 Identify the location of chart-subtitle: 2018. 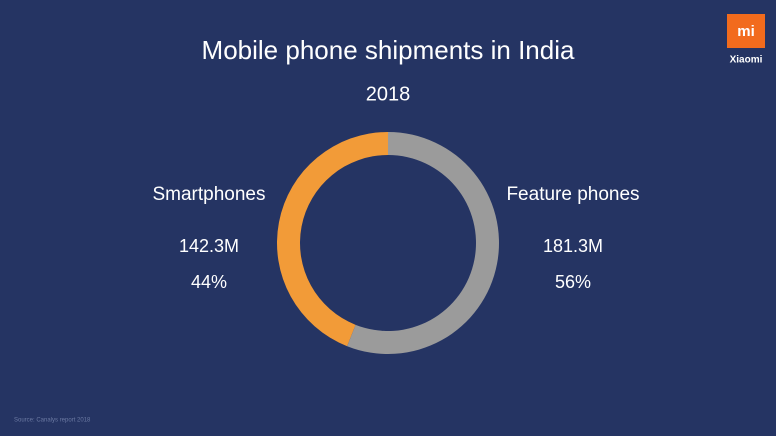
(388, 94).